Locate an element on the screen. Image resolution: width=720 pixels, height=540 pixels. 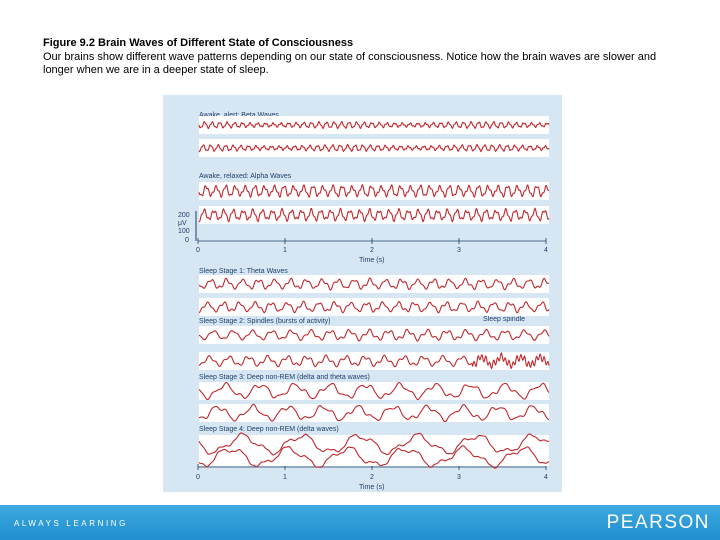
panel-label-alpha: Awake, relaxed: Alpha Waves is located at coordinates (245, 176).